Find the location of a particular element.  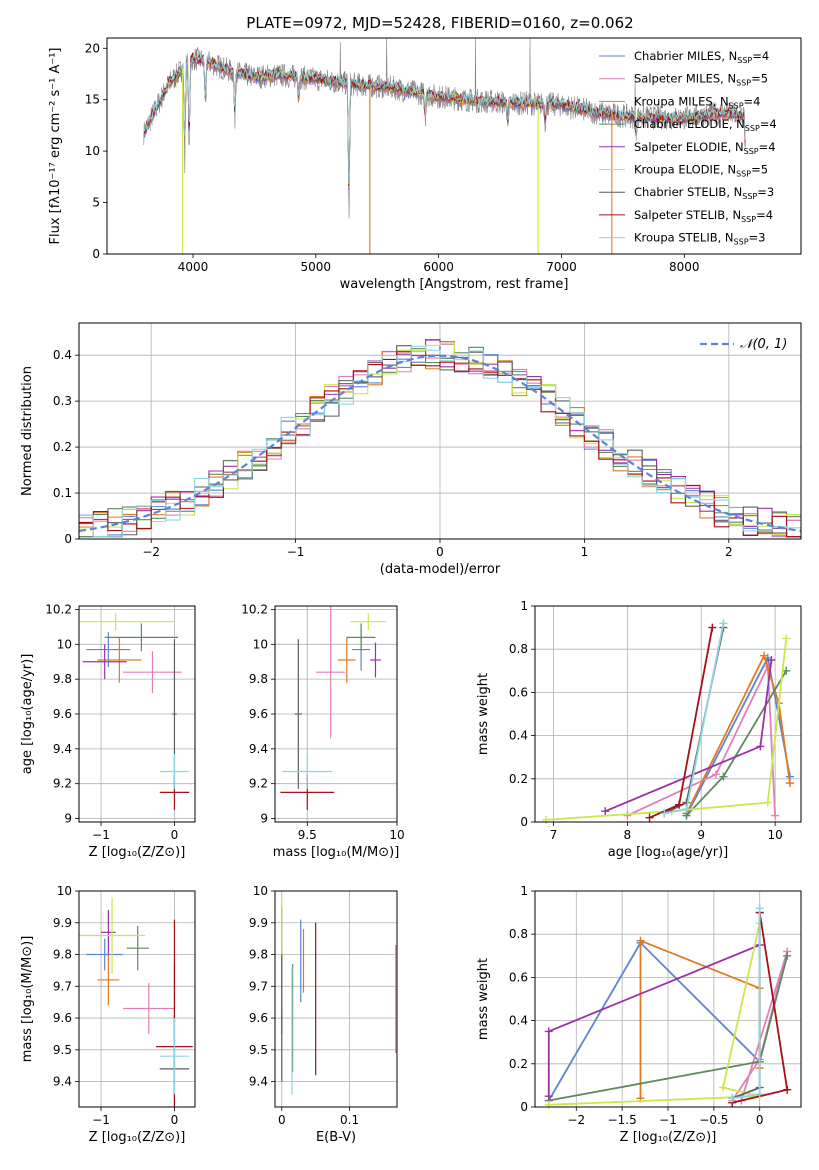

x-tick-label: 5000 is located at coordinates (316, 267).